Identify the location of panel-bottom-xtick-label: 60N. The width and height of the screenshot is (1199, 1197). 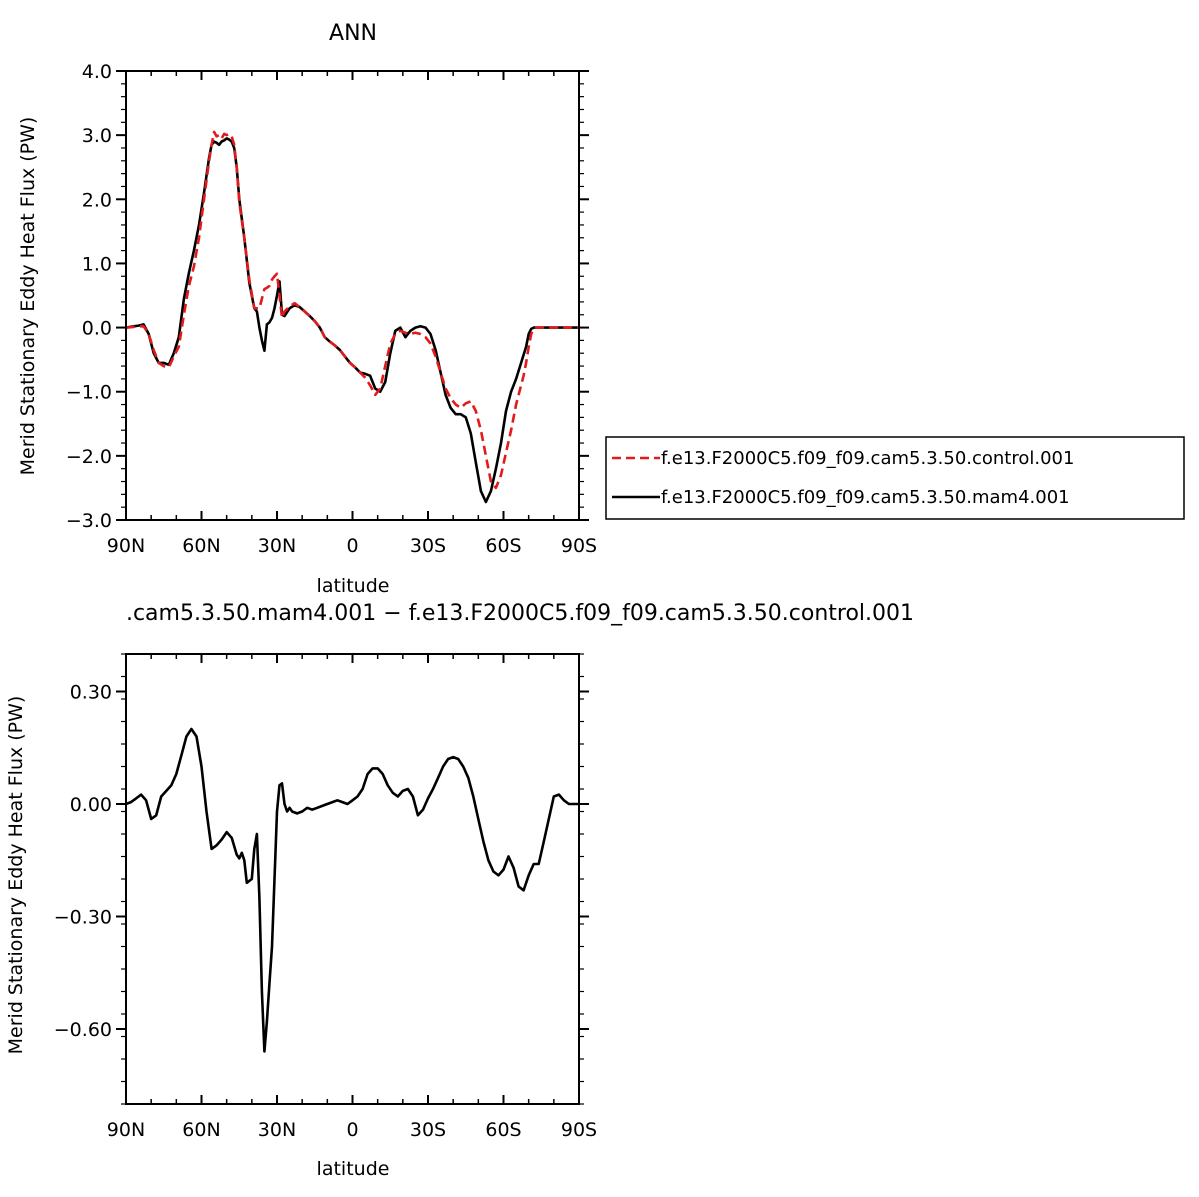
(201, 1130).